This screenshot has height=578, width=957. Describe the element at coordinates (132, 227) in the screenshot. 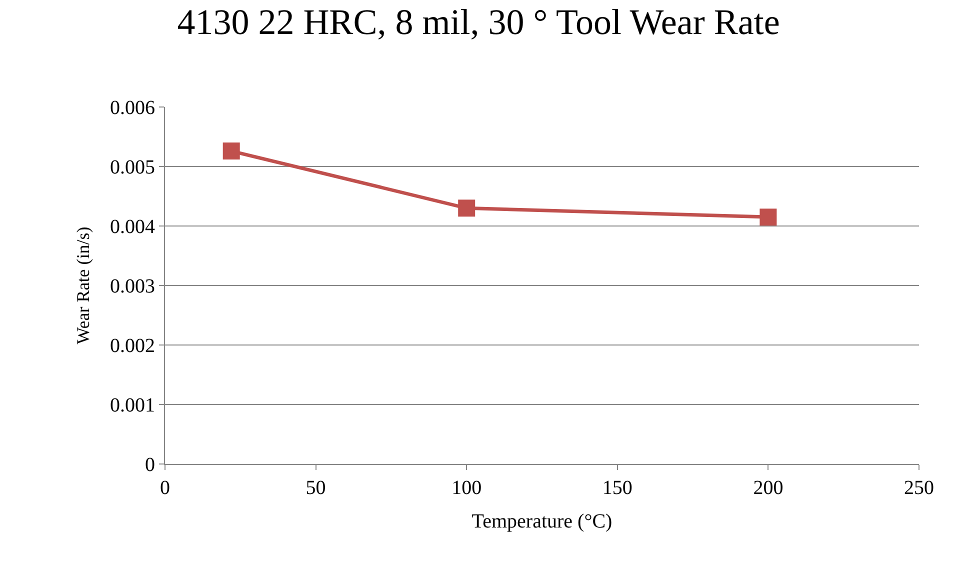

I see `y-tick-label: 0.004` at that location.